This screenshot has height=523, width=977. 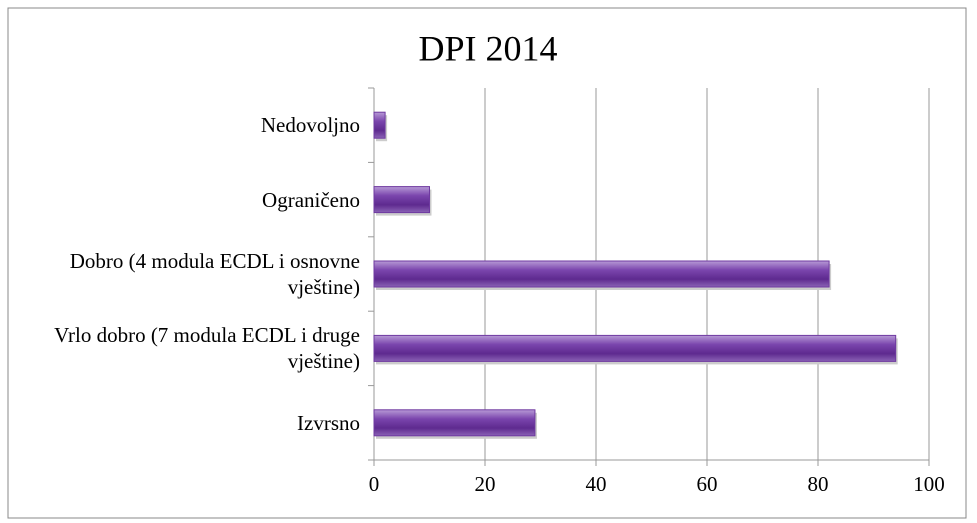 I want to click on y-tick-label: Nedovoljno, so click(x=310, y=125).